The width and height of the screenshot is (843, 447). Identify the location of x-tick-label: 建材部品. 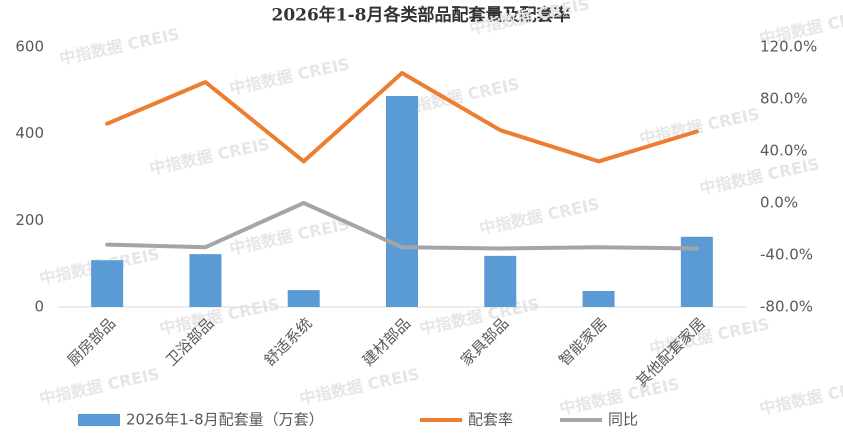
(386, 341).